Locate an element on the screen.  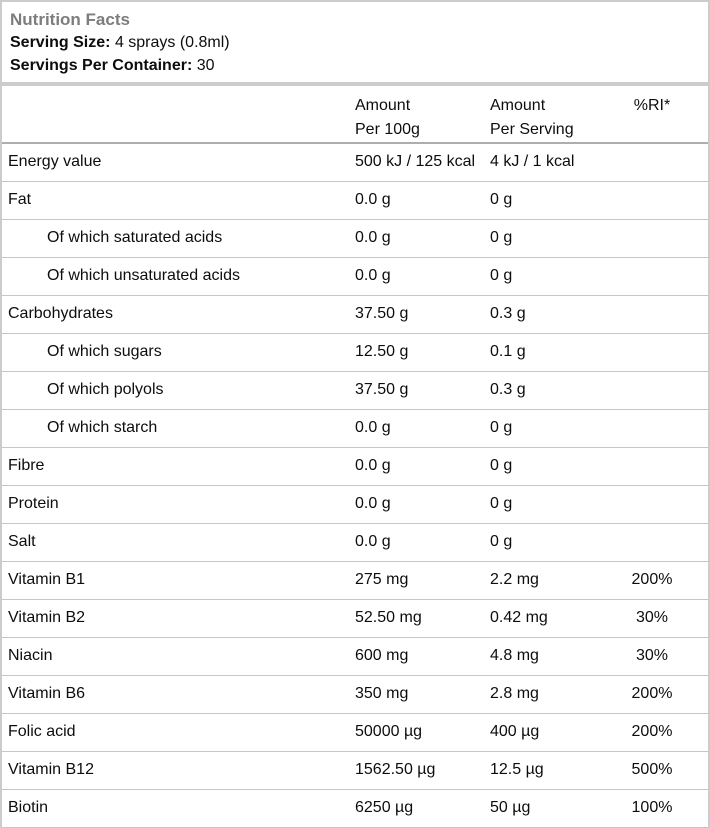
serving-size-value: 4 sprays (0.8ml) is located at coordinates (172, 42).